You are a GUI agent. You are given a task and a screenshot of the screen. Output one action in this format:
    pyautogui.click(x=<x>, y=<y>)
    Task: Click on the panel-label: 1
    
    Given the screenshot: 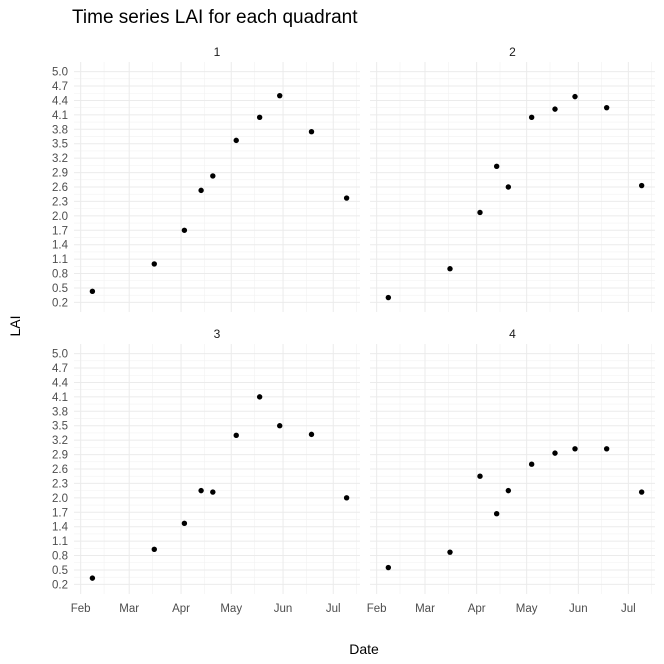 What is the action you would take?
    pyautogui.click(x=217, y=52)
    